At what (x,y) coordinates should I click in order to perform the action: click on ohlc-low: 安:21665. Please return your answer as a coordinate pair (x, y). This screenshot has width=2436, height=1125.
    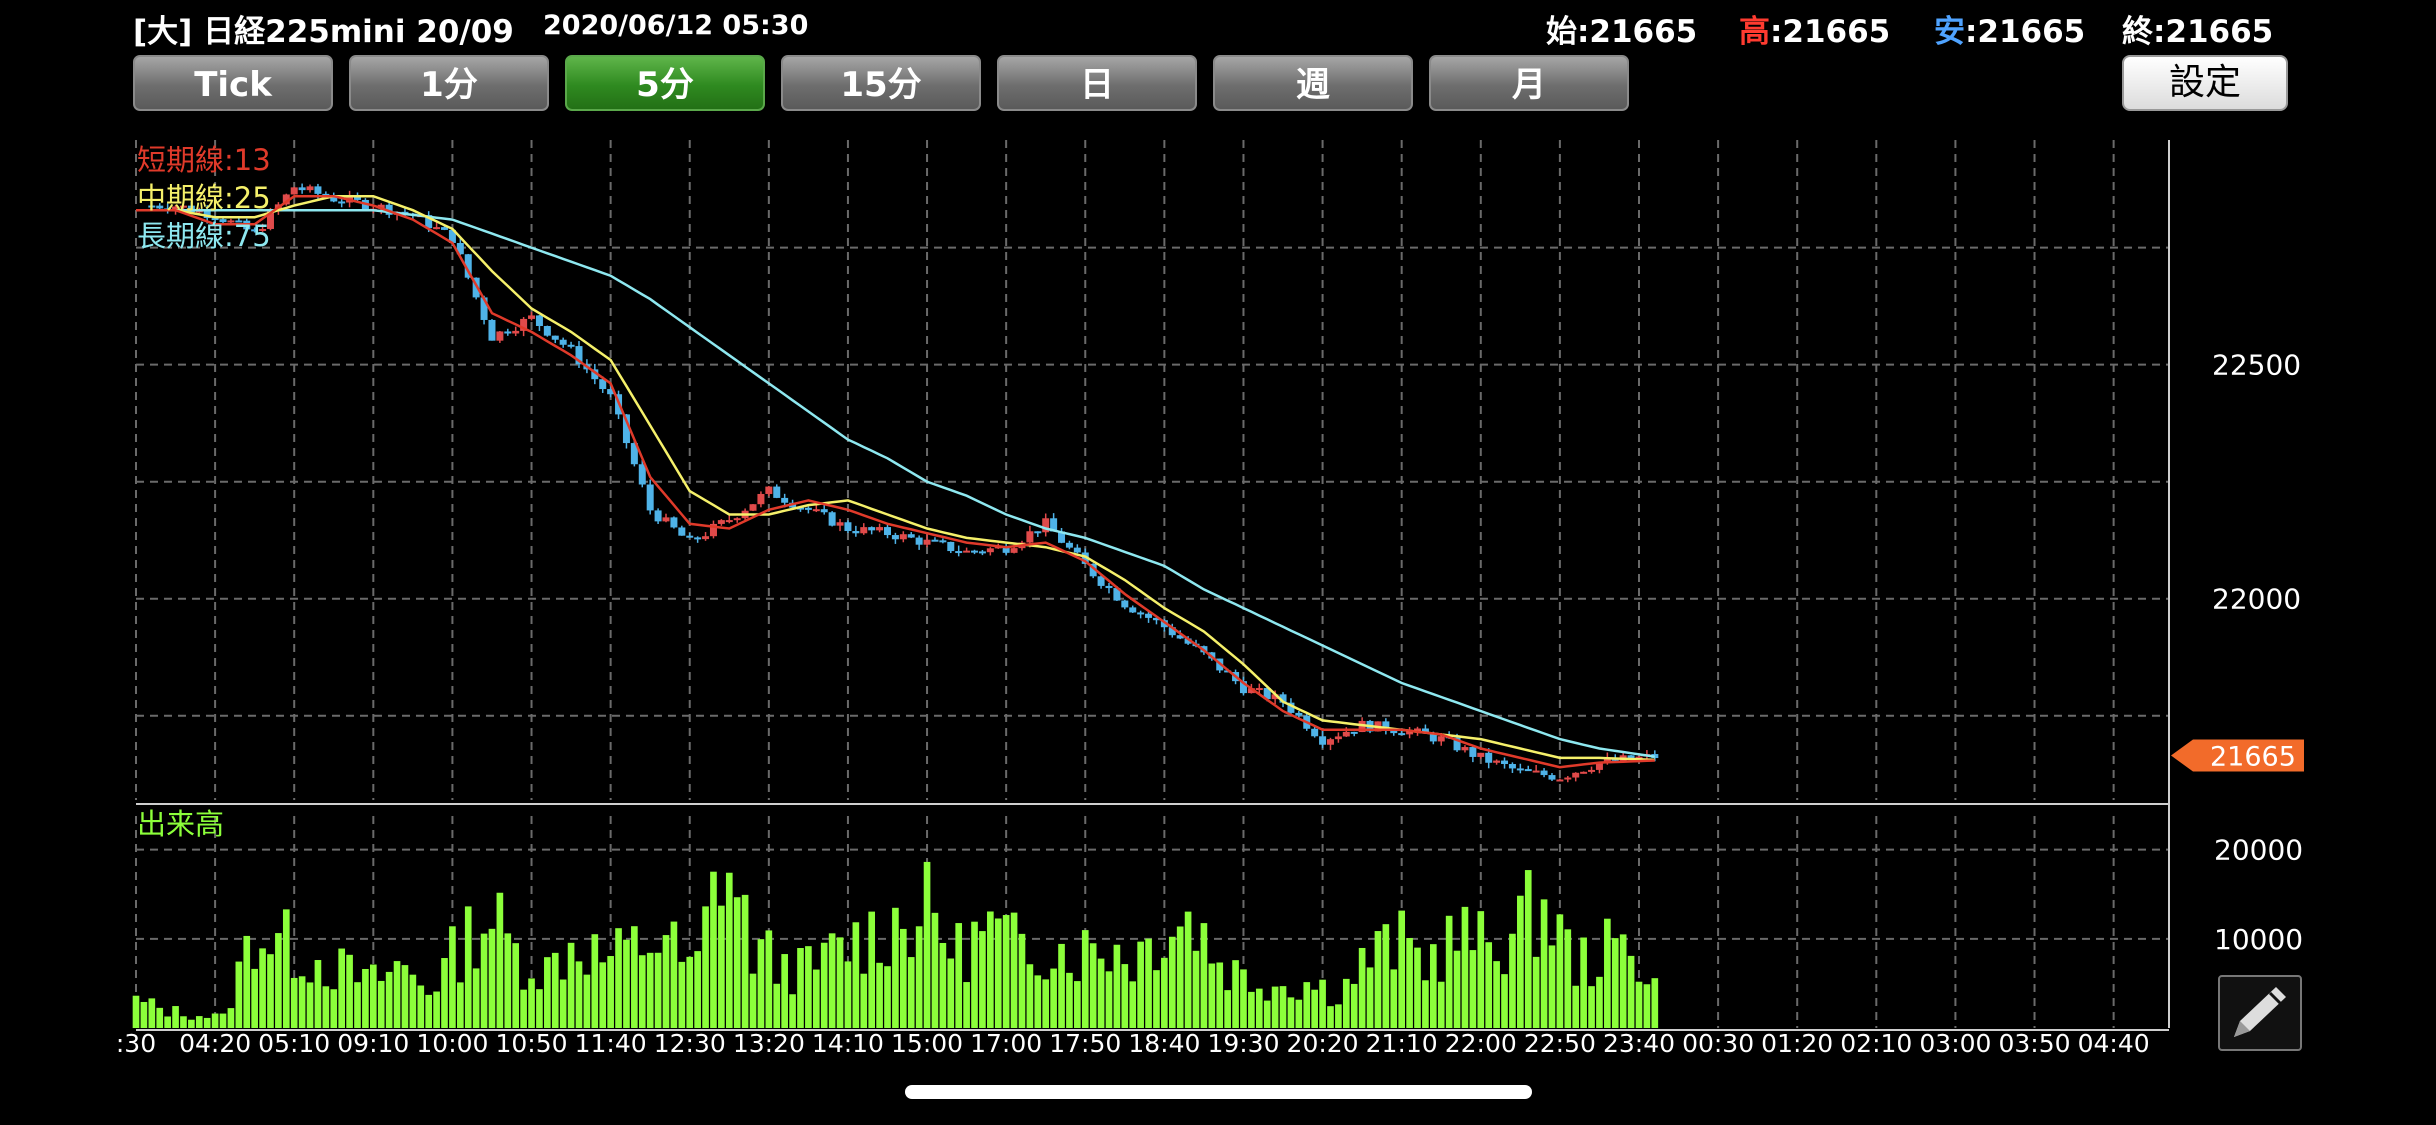
    Looking at the image, I should click on (2010, 32).